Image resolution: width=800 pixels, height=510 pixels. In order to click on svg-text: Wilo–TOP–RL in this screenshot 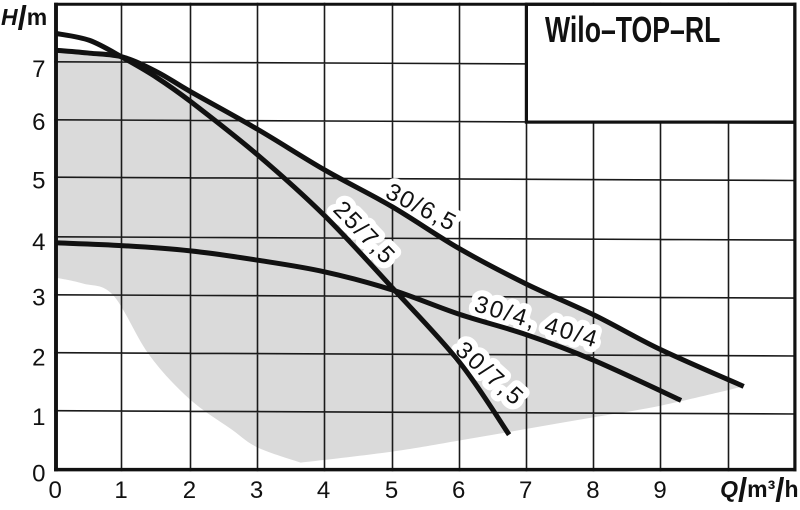, I will do `click(632, 29)`.